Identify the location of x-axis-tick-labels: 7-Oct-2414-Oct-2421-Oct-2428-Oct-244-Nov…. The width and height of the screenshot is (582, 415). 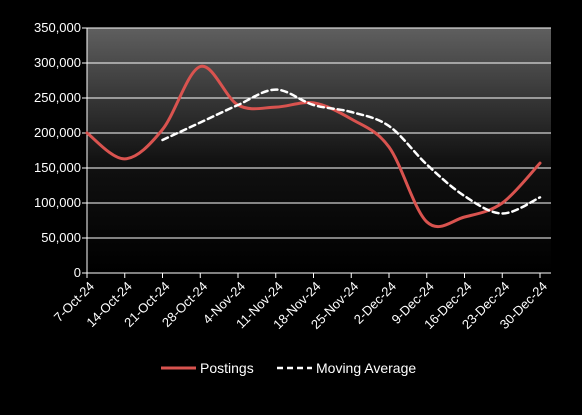
(300, 306).